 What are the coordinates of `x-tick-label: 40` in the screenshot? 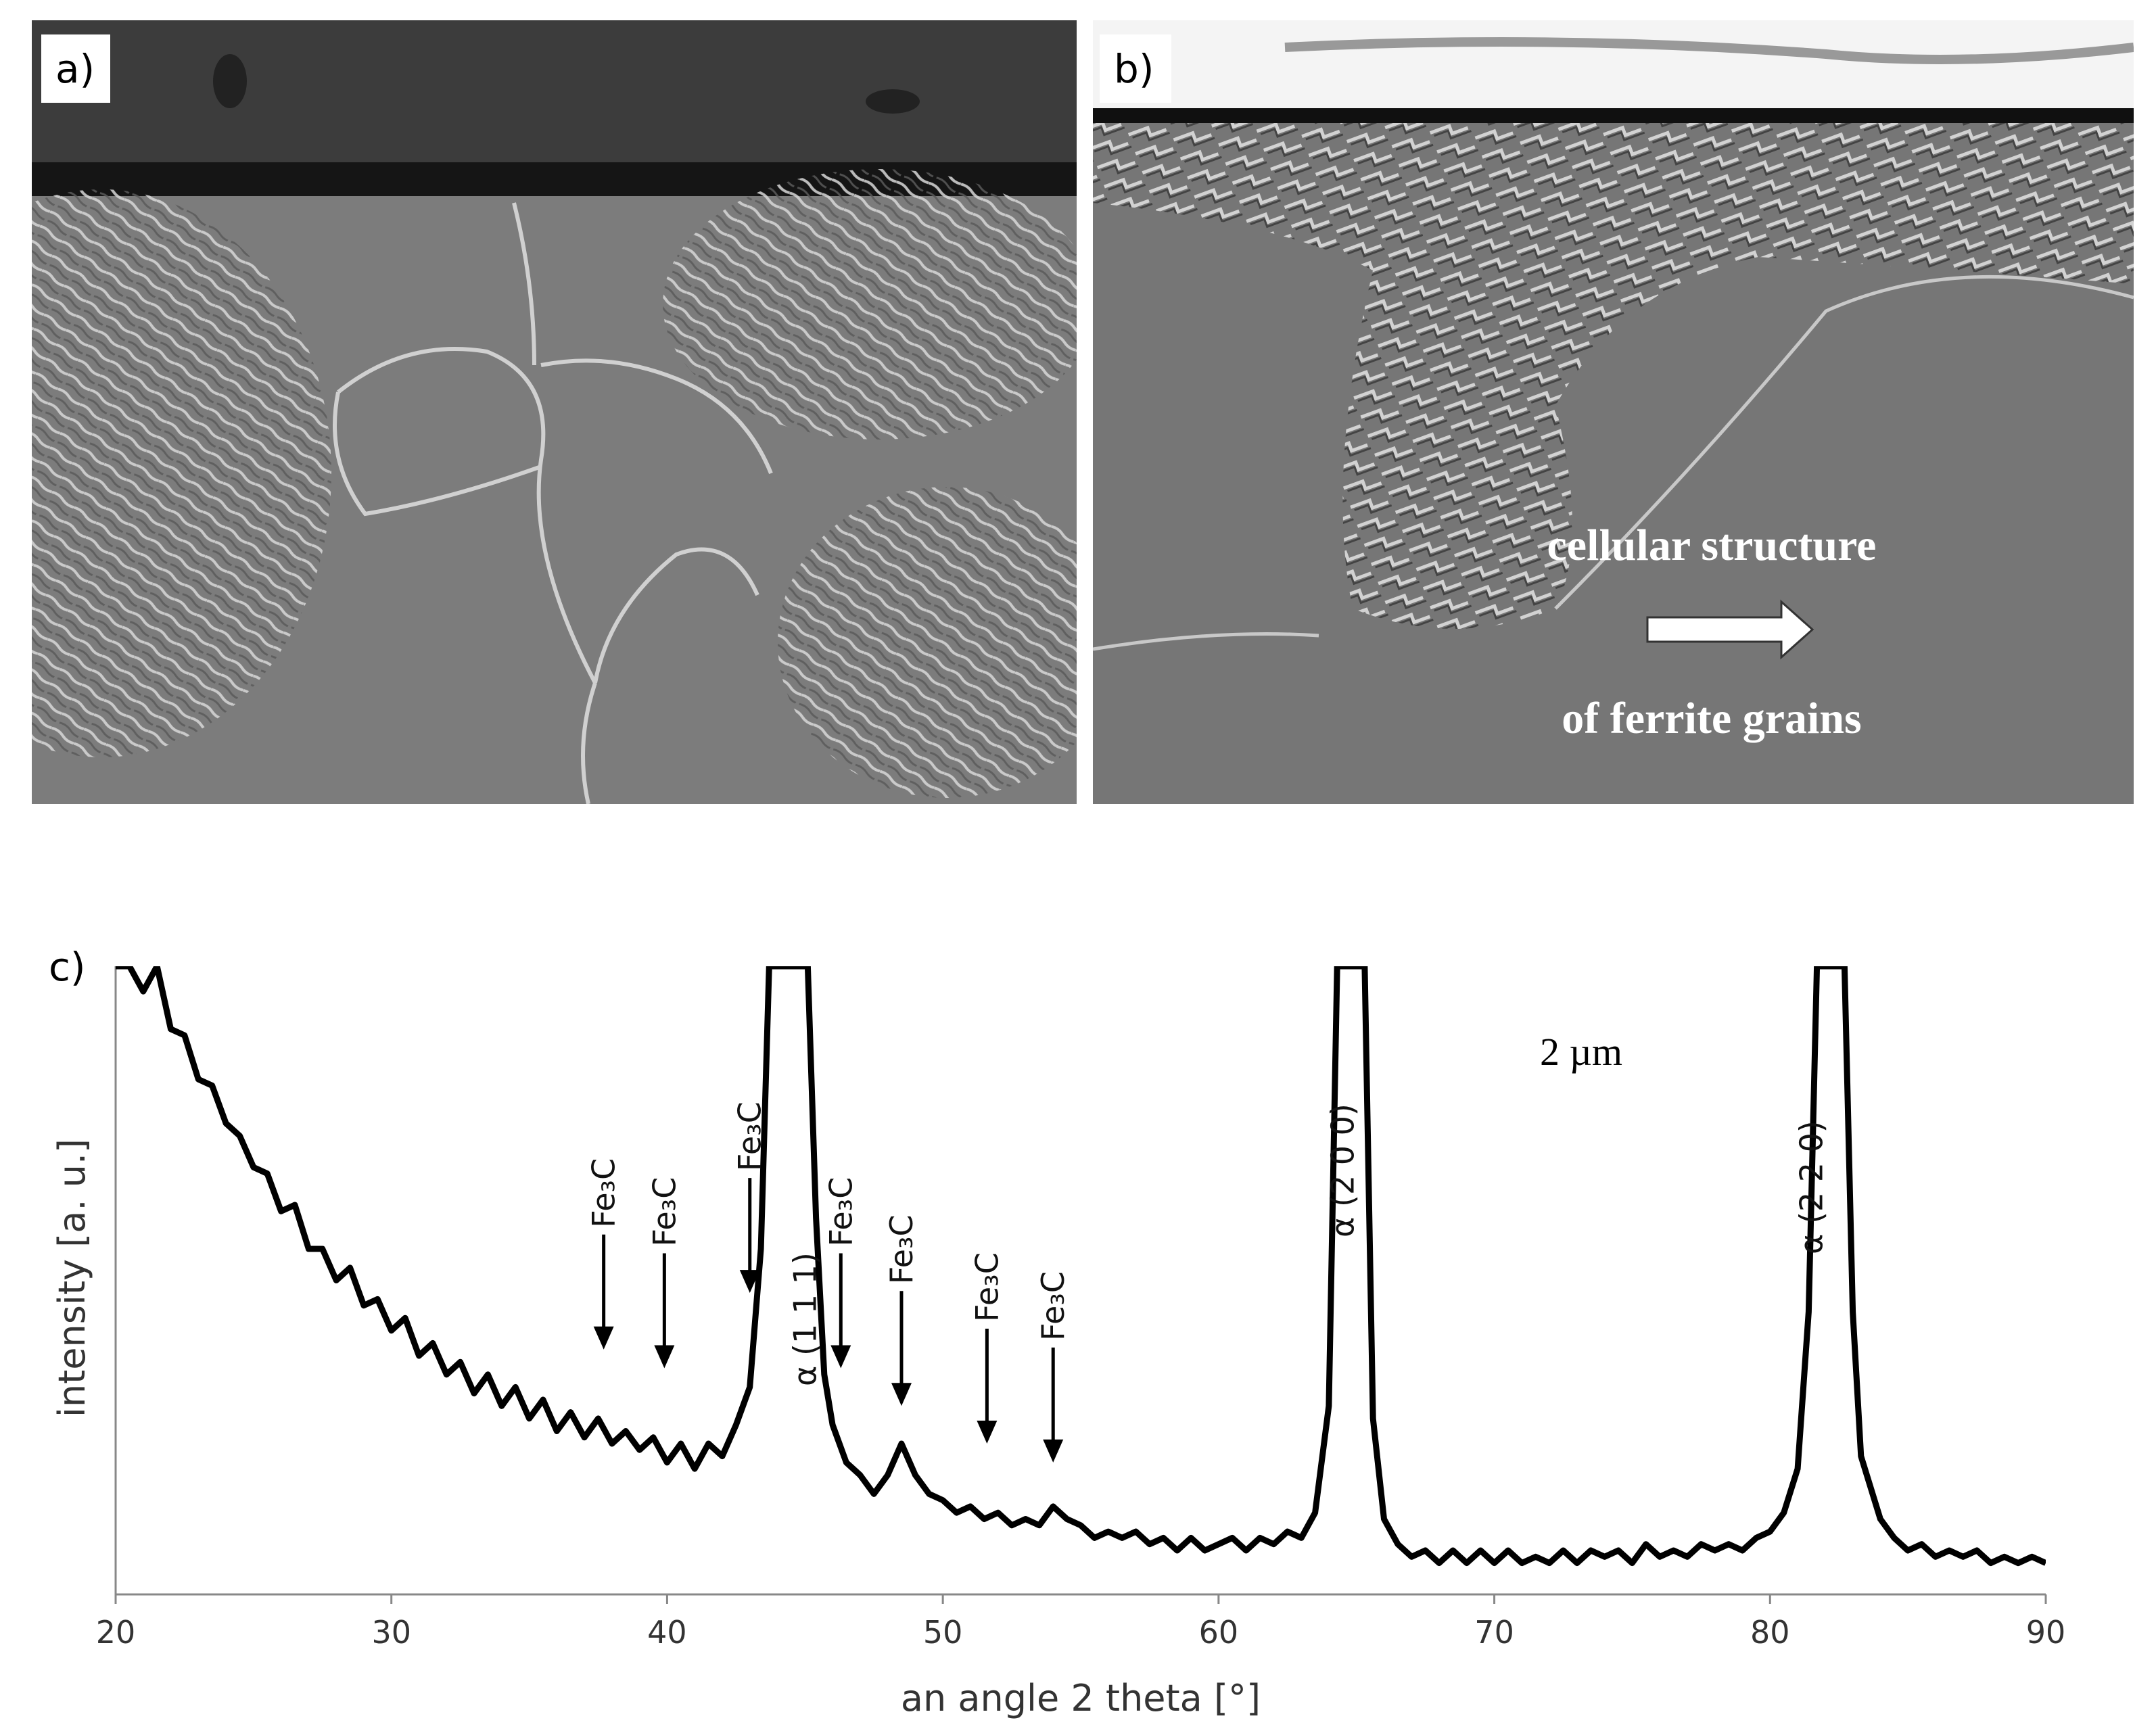 It's located at (667, 1632).